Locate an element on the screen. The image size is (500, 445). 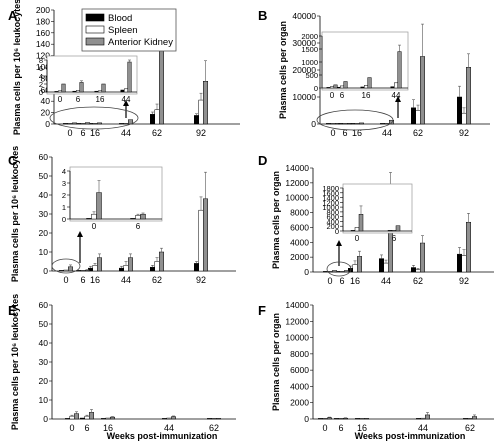
panel-f-y-tick-label: 0 is located at coordinates (306, 419).